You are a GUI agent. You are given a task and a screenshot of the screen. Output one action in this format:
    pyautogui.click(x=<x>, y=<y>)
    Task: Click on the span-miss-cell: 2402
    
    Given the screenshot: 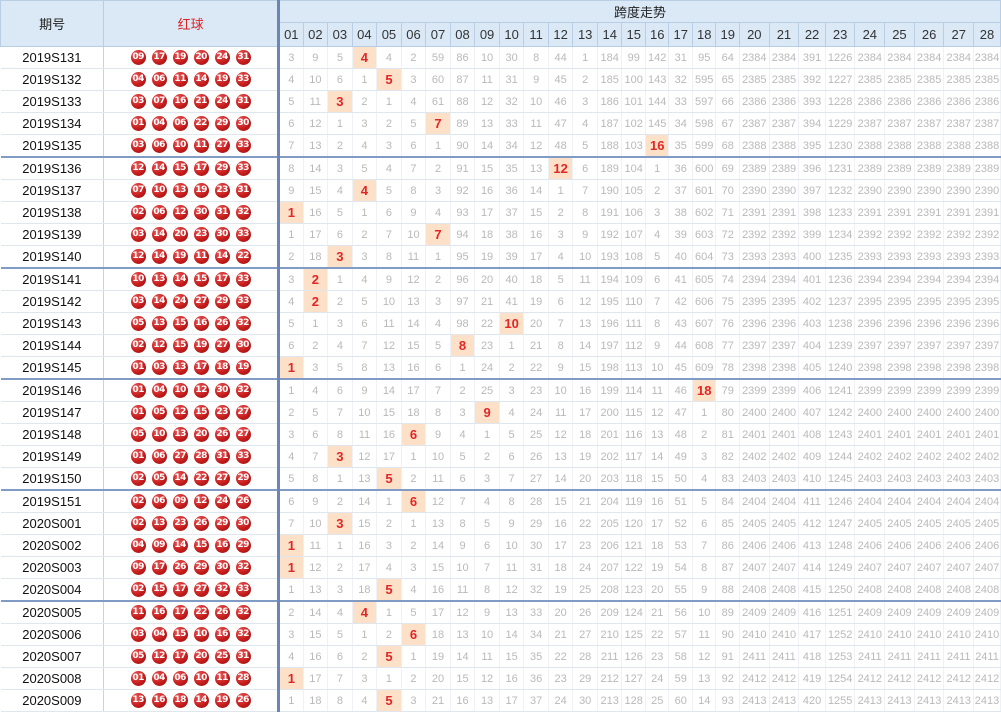 What is the action you would take?
    pyautogui.click(x=870, y=456)
    